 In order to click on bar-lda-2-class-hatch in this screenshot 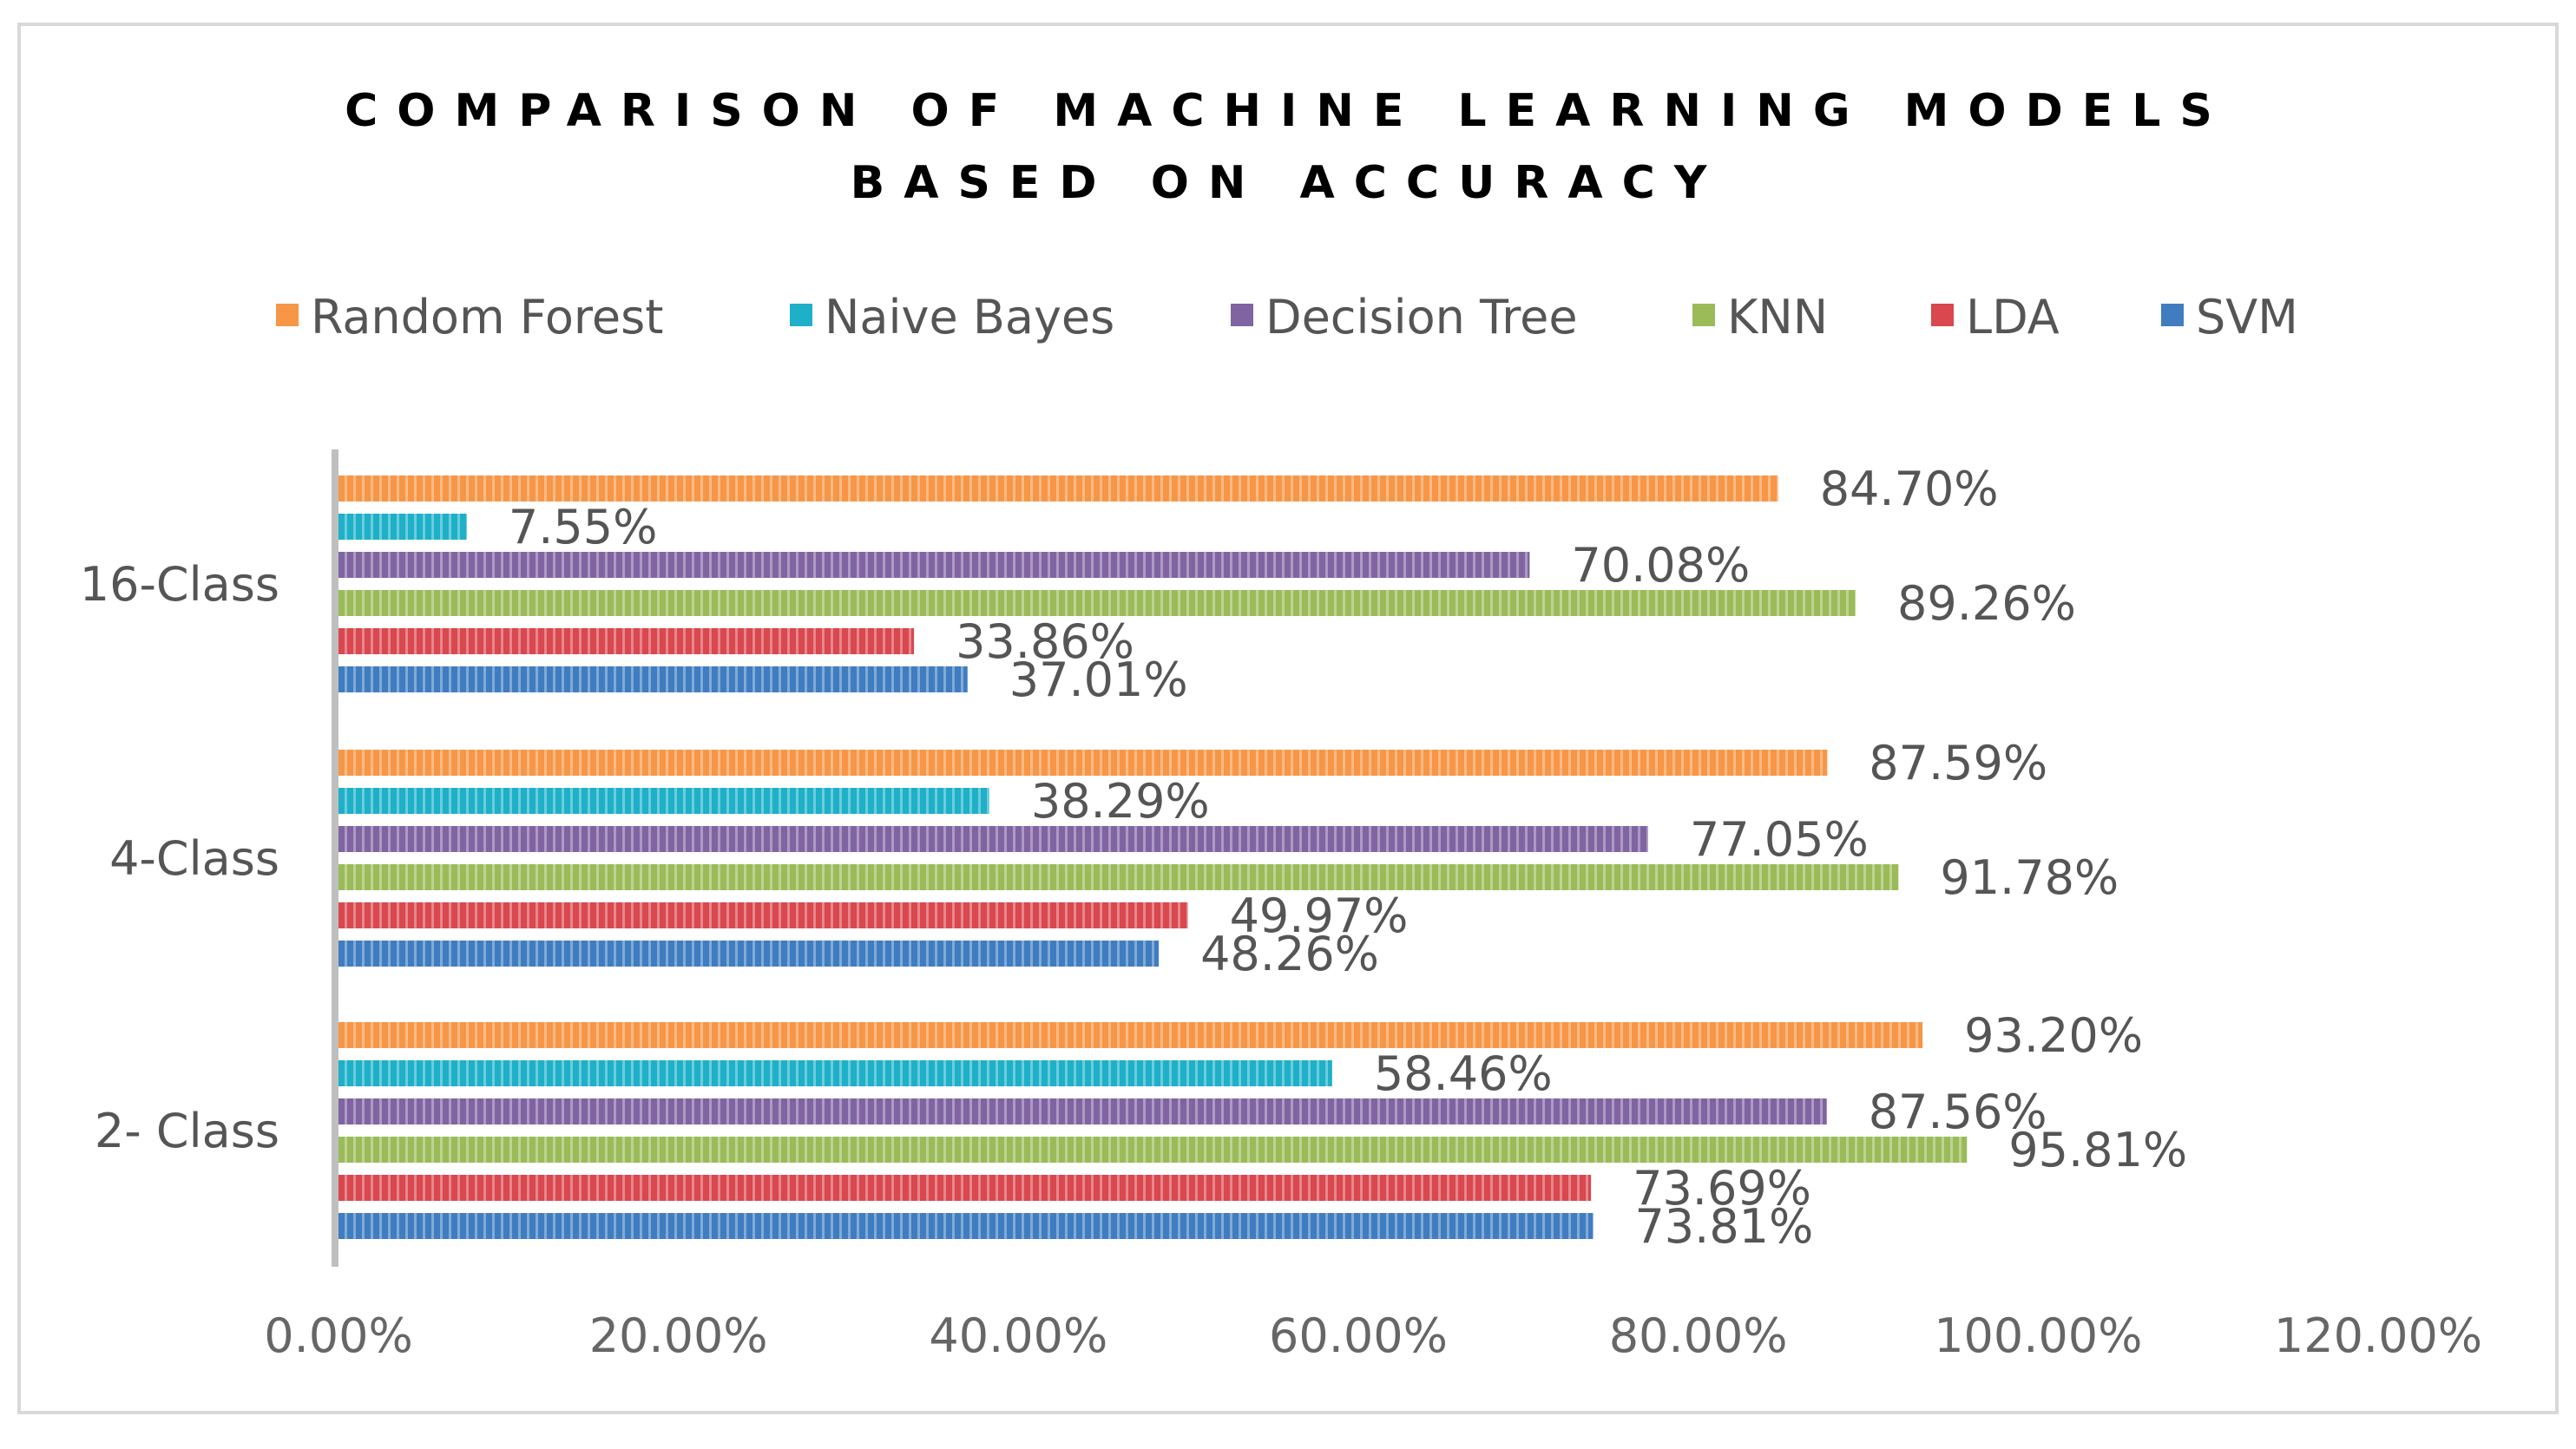, I will do `click(965, 1188)`.